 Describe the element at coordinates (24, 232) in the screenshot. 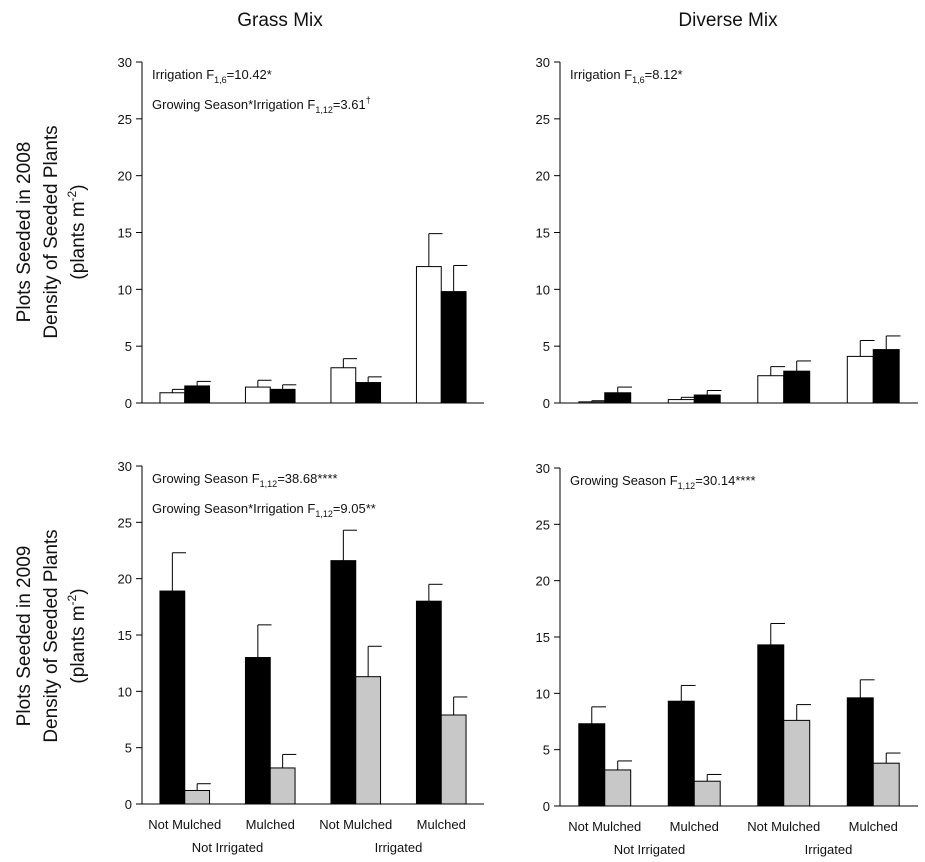

I see `row-label-2008-line1: Plots Seeded in 2008` at that location.